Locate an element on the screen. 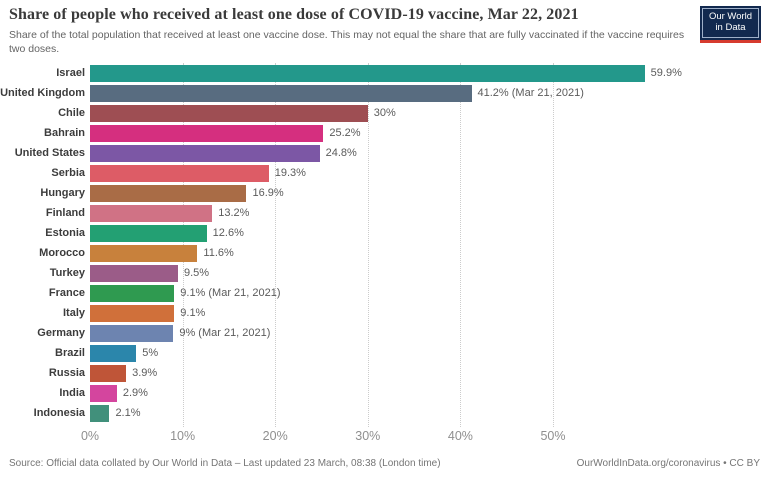 The image size is (768, 480). bar-row: Hungary 16.9% is located at coordinates (384, 193).